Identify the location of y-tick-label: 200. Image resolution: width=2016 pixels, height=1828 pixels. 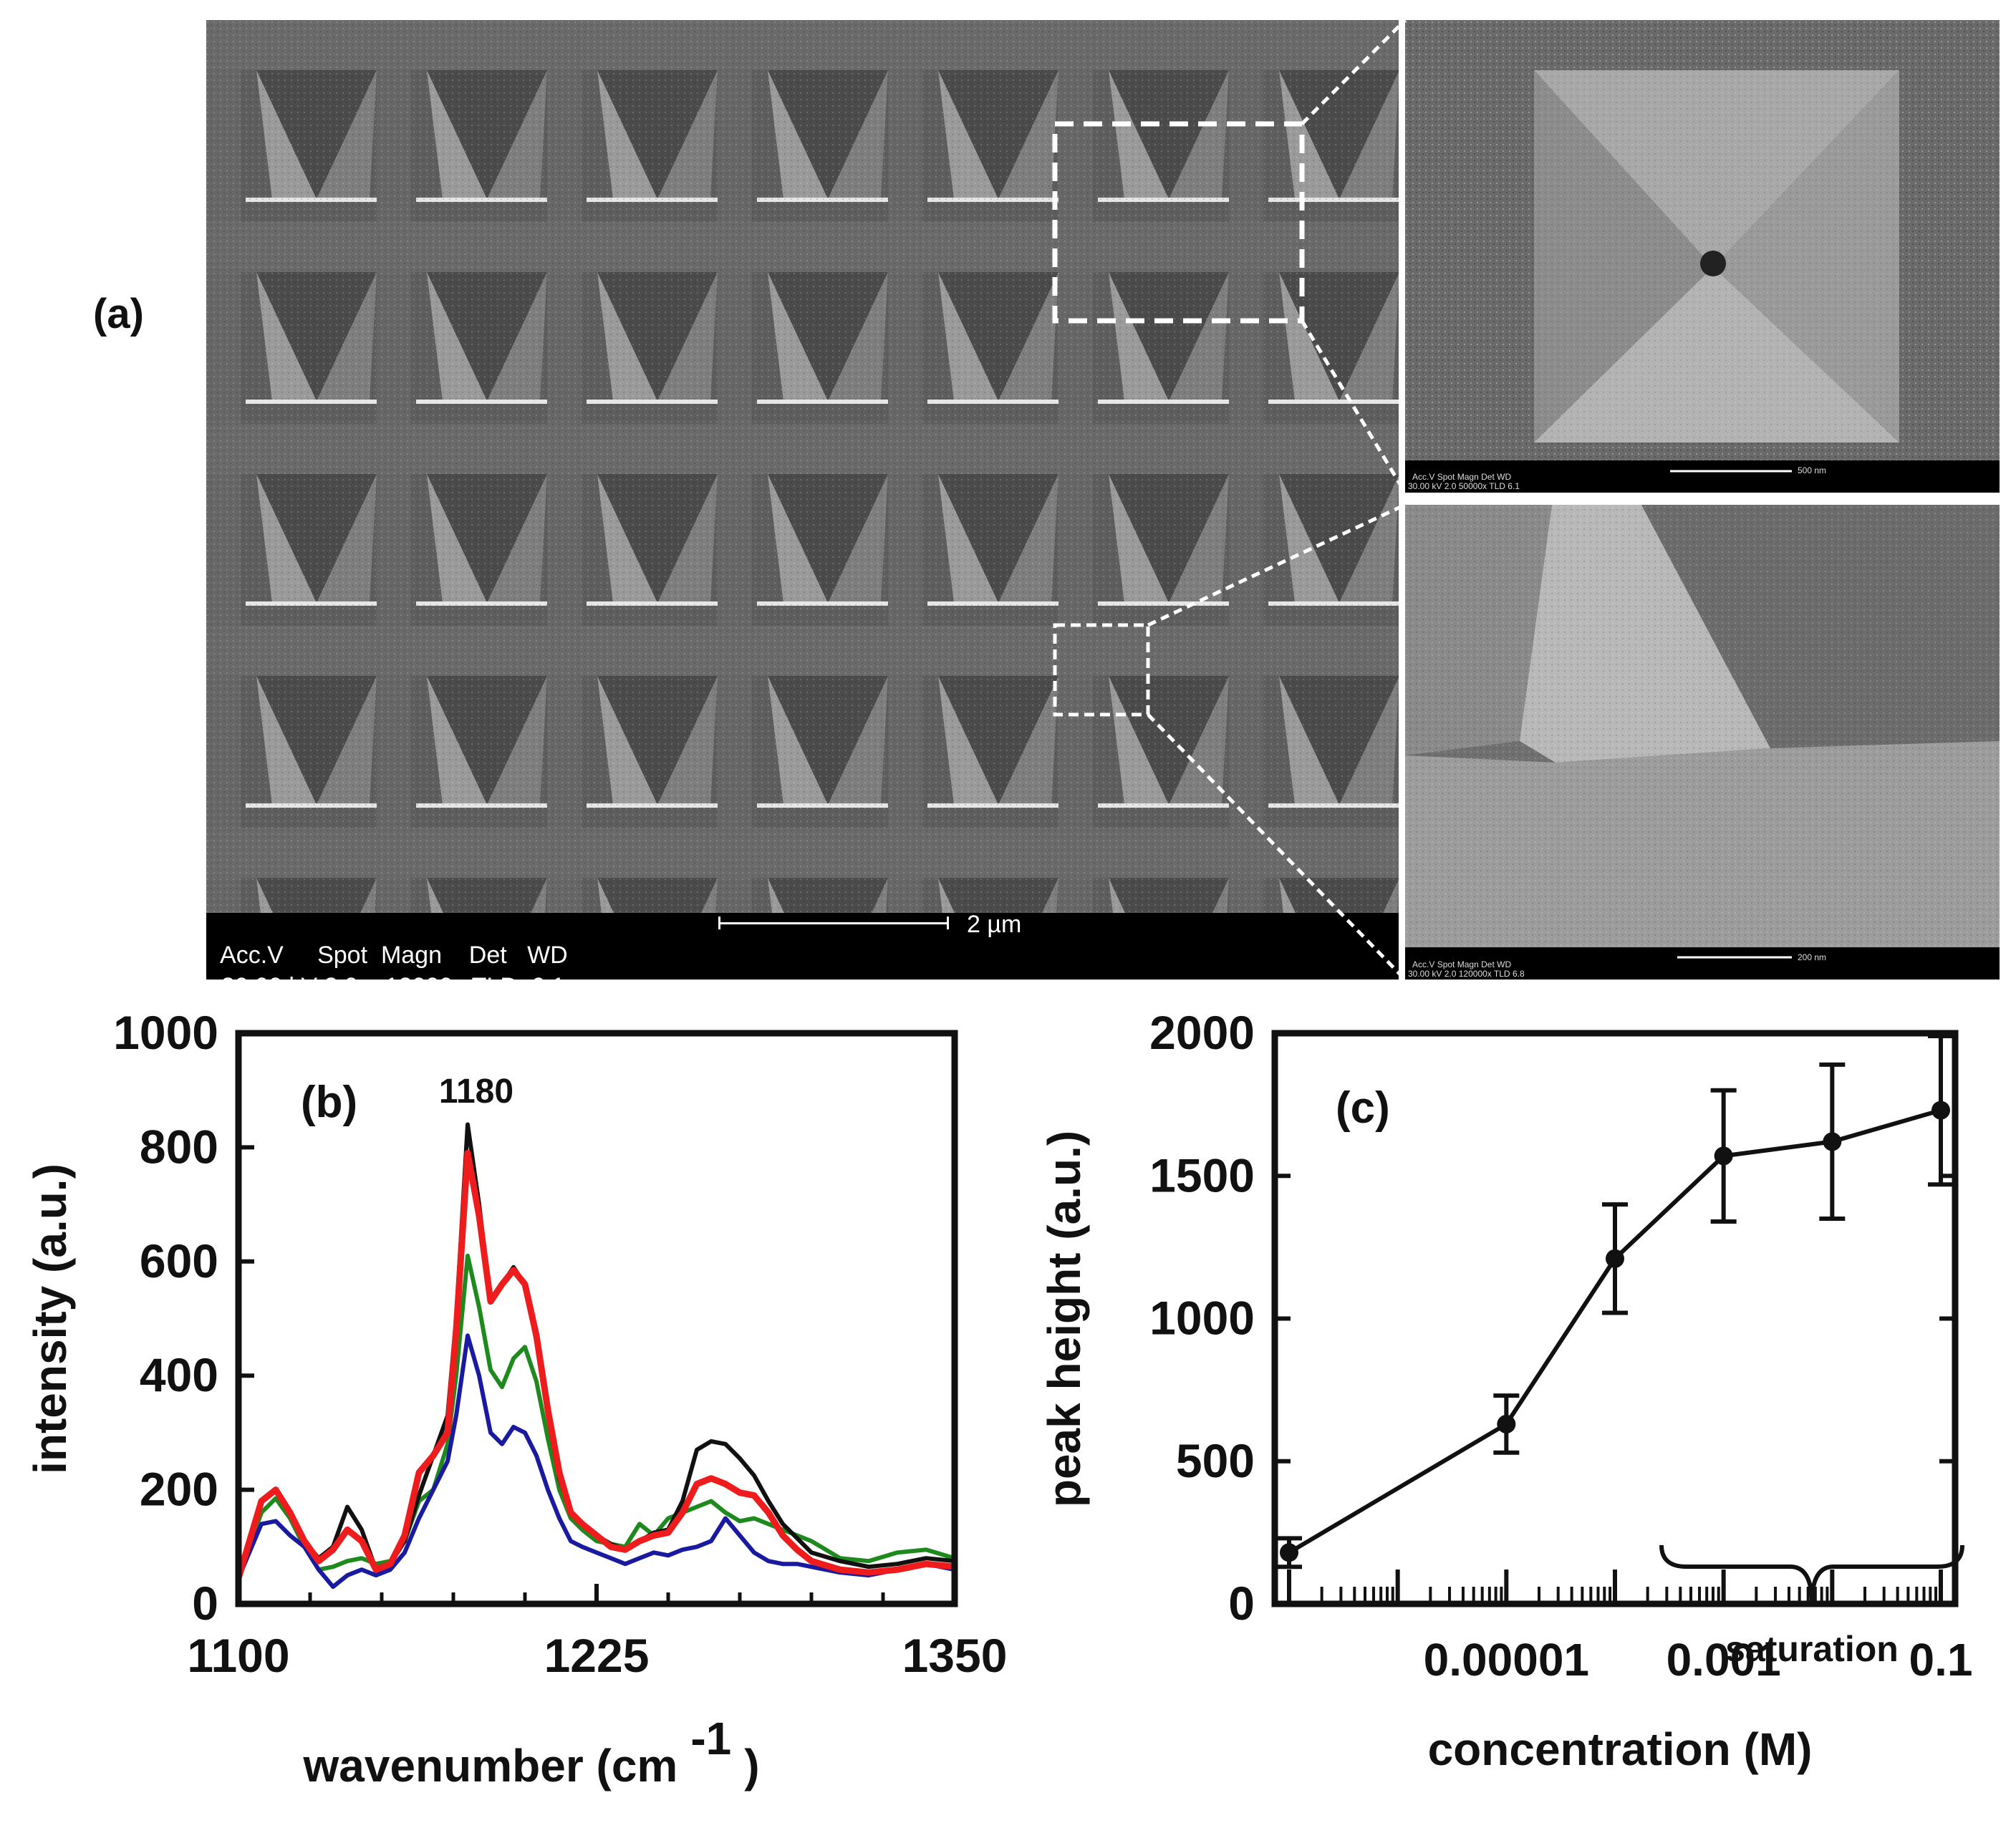
(179, 1489).